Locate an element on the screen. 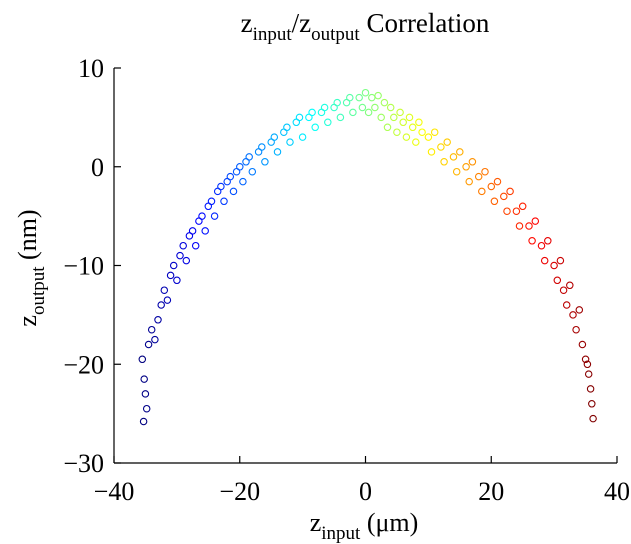 The height and width of the screenshot is (544, 631). title-sub-output: output is located at coordinates (335, 34).